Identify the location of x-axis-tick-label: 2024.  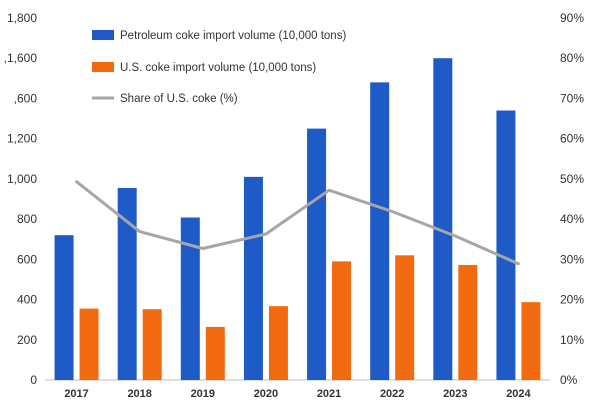
(518, 394).